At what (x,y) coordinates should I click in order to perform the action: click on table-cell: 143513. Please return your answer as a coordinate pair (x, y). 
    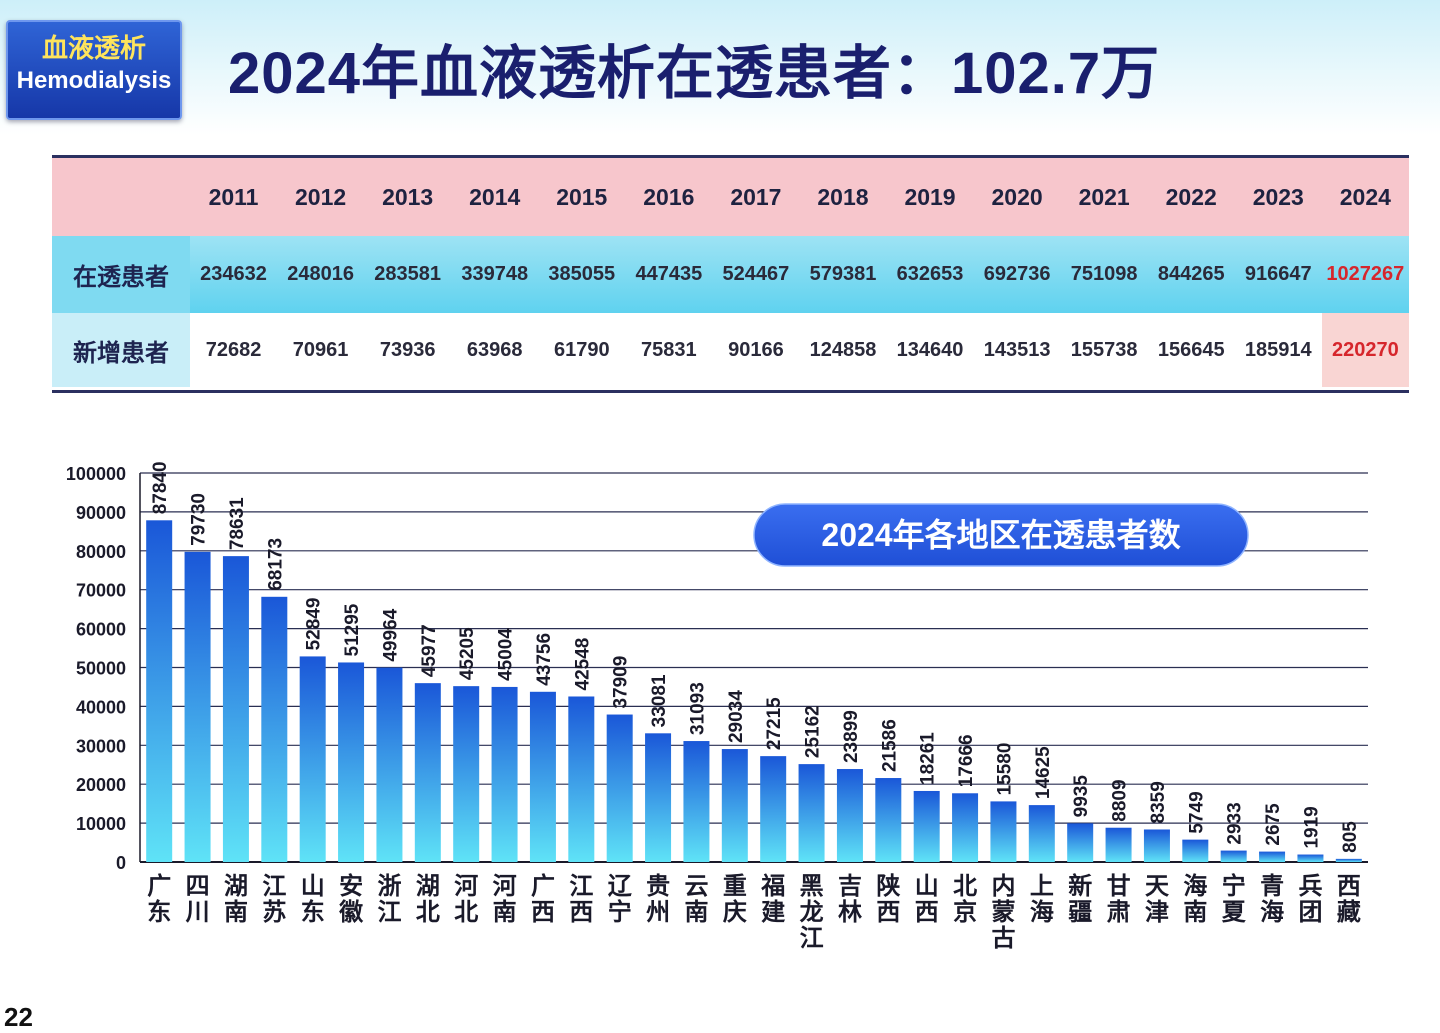
    Looking at the image, I should click on (1017, 349).